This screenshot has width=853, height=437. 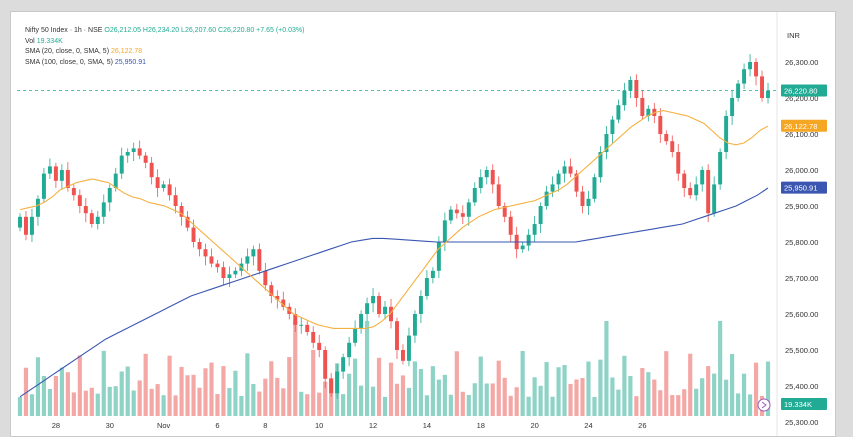 I want to click on symbol-title: Nifty 50 Index · 1h · NSE, so click(x=64, y=30).